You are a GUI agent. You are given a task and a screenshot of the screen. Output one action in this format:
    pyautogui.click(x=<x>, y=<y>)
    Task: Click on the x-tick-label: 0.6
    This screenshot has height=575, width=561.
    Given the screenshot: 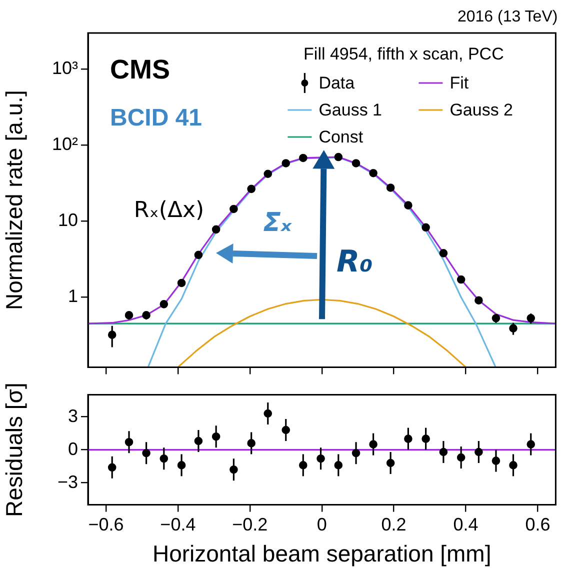 What is the action you would take?
    pyautogui.click(x=537, y=524)
    